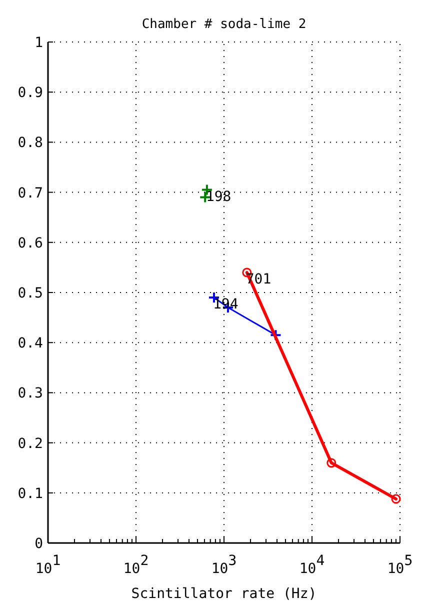 The image size is (422, 608). I want to click on y-tick-label: 1, so click(38, 43).